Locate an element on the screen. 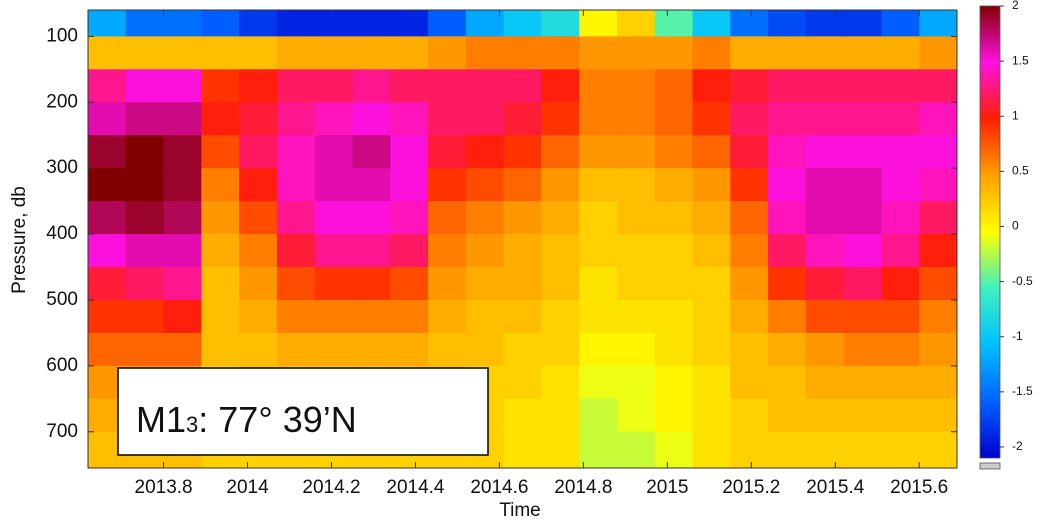  colorbar-tick-label: 1.5 is located at coordinates (1020, 60).